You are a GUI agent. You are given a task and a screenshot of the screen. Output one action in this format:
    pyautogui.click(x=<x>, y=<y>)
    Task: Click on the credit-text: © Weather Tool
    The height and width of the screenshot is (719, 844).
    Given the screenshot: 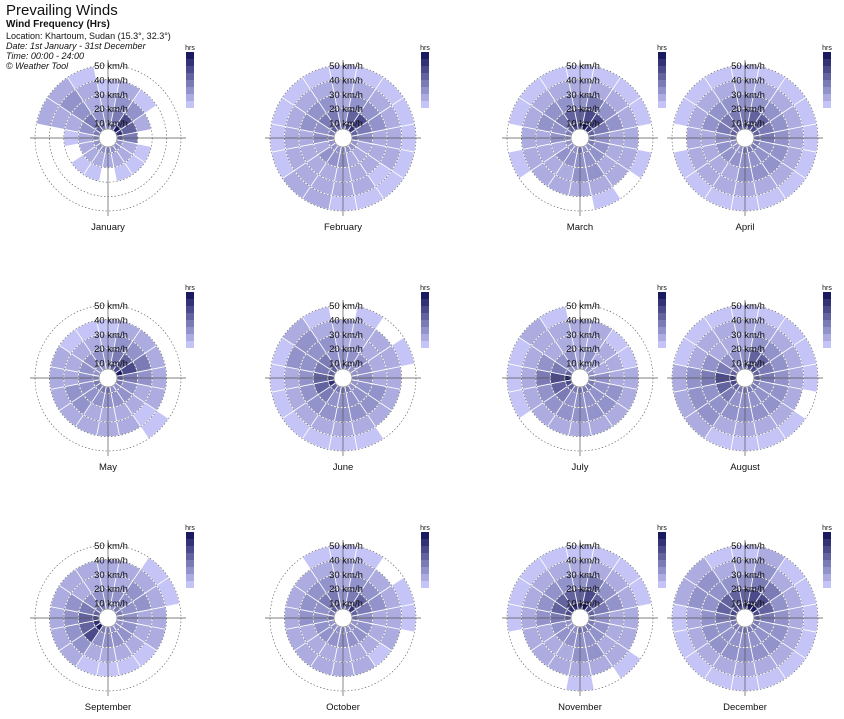 What is the action you would take?
    pyautogui.click(x=37, y=66)
    